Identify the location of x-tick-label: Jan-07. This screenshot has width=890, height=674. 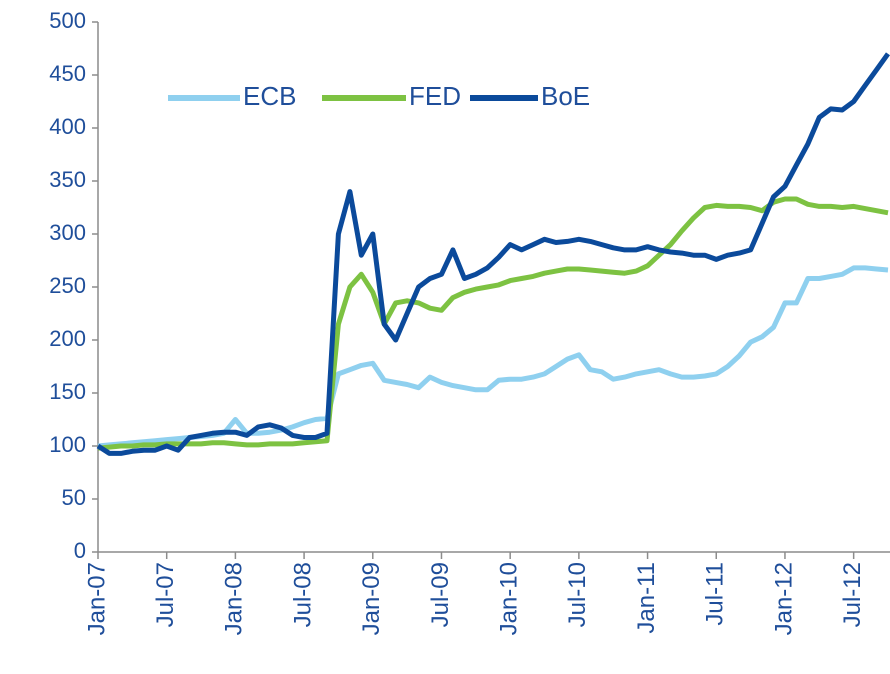
(96, 598).